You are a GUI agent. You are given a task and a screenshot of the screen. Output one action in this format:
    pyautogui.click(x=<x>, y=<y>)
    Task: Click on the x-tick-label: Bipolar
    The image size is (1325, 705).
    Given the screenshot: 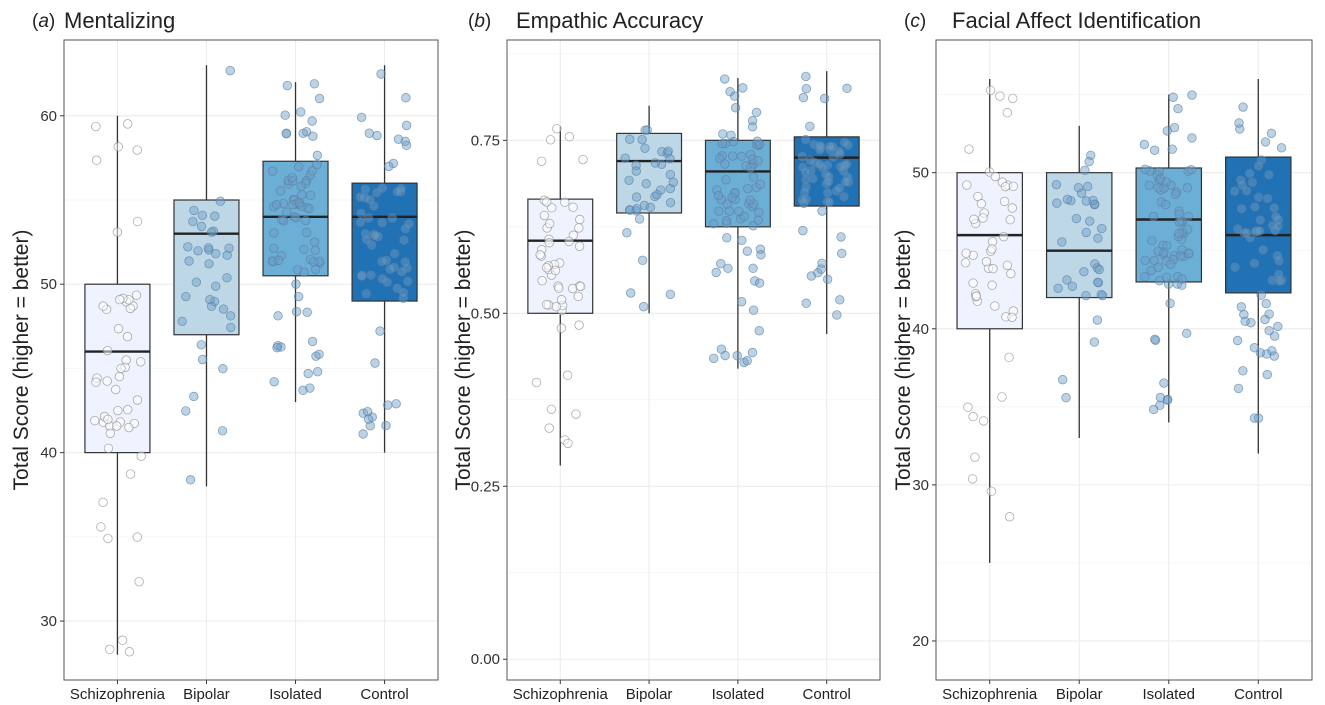 What is the action you would take?
    pyautogui.click(x=206, y=694)
    